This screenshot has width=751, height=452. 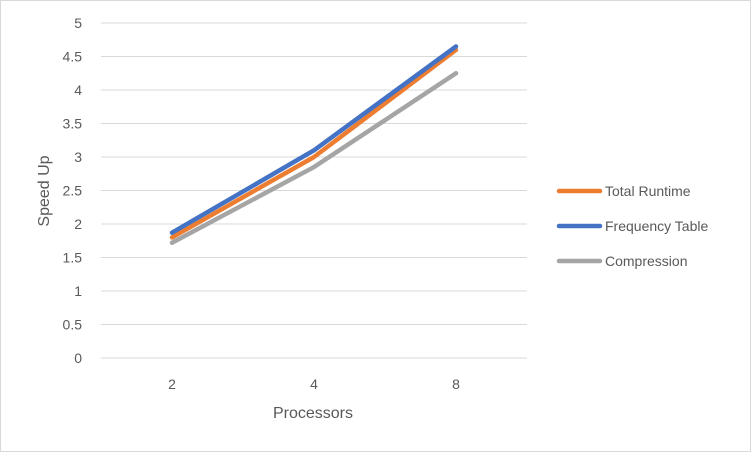 I want to click on legend-label: Total Runtime, so click(x=648, y=191).